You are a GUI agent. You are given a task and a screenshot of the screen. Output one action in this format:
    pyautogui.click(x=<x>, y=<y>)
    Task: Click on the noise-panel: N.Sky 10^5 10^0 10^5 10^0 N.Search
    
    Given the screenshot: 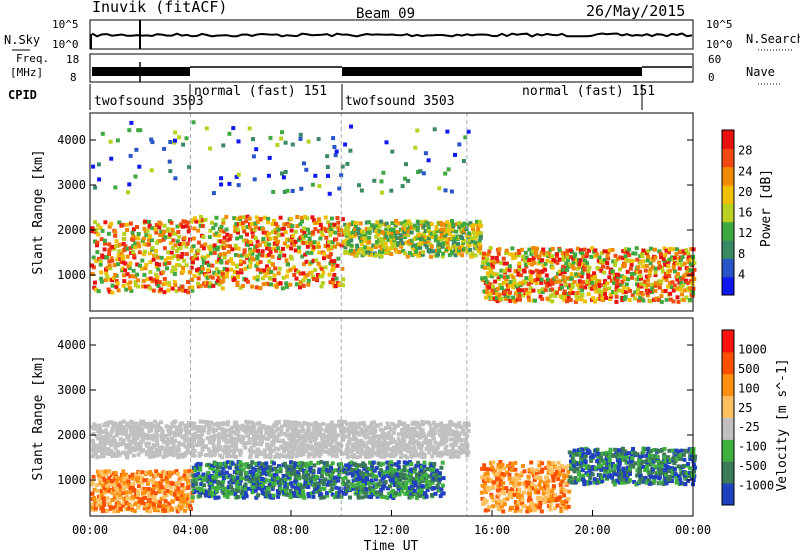 What is the action you would take?
    pyautogui.click(x=402, y=34)
    